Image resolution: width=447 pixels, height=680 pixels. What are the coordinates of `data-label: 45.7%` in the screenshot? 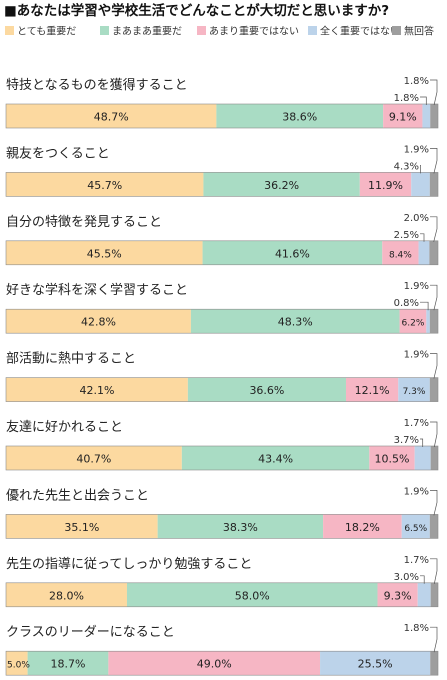 It's located at (104, 185).